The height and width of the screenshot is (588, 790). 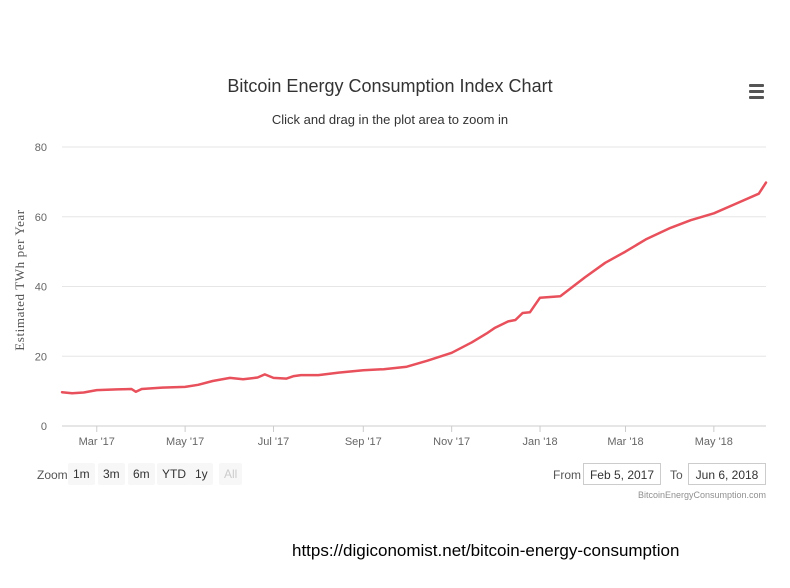 I want to click on zoom-1y-button: 1y, so click(x=201, y=474).